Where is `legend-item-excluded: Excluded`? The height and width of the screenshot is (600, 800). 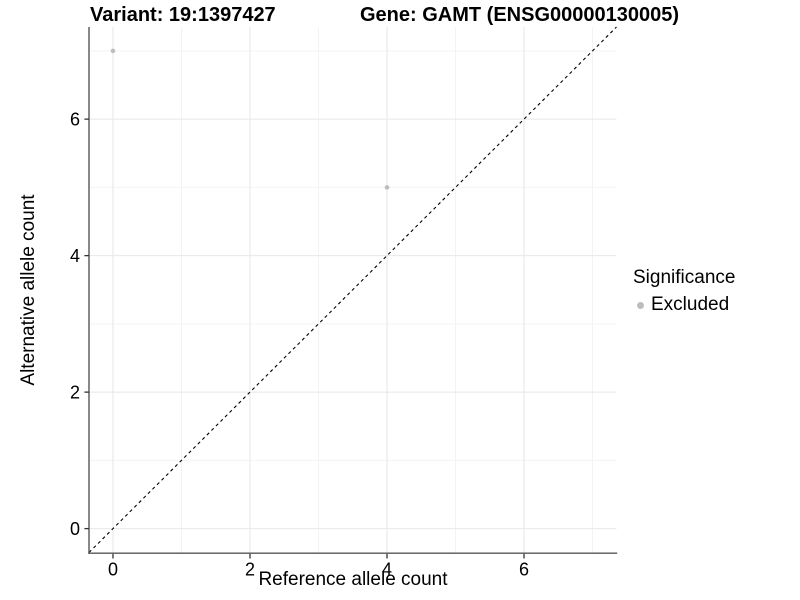 legend-item-excluded: Excluded is located at coordinates (684, 305).